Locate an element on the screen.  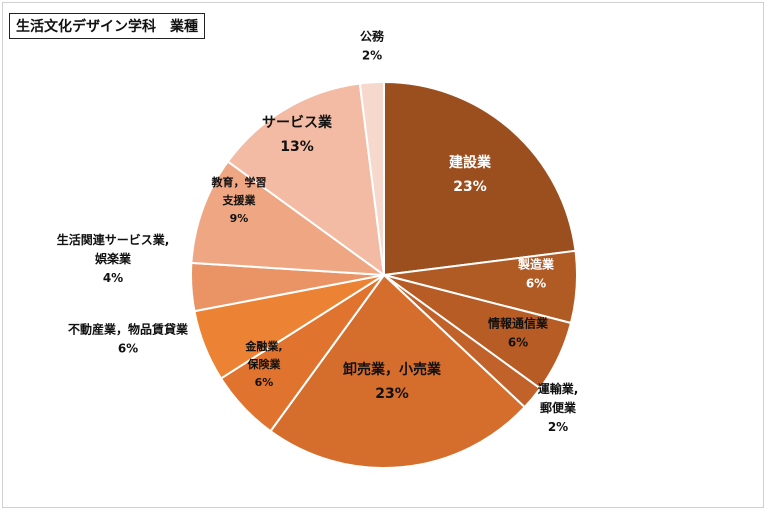
slice-name: 郵便業 is located at coordinates (558, 407).